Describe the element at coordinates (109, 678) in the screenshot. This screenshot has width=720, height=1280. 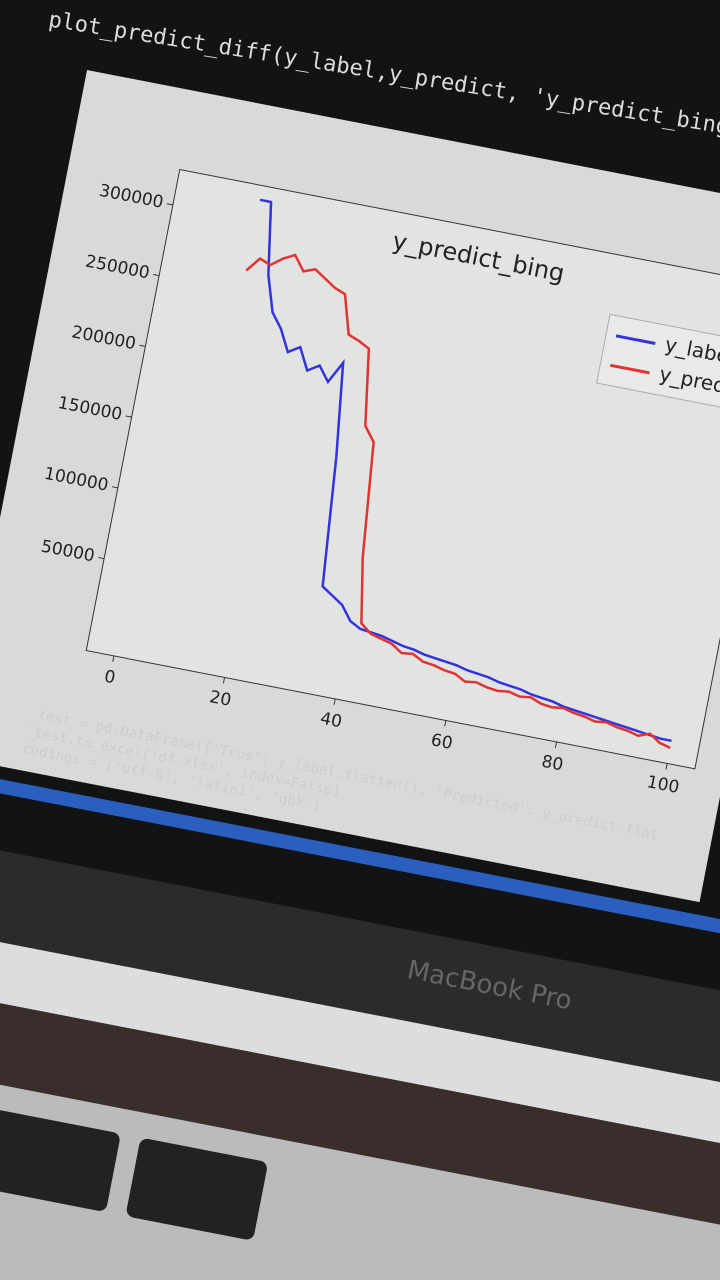
I see `x-tick-label: 0` at that location.